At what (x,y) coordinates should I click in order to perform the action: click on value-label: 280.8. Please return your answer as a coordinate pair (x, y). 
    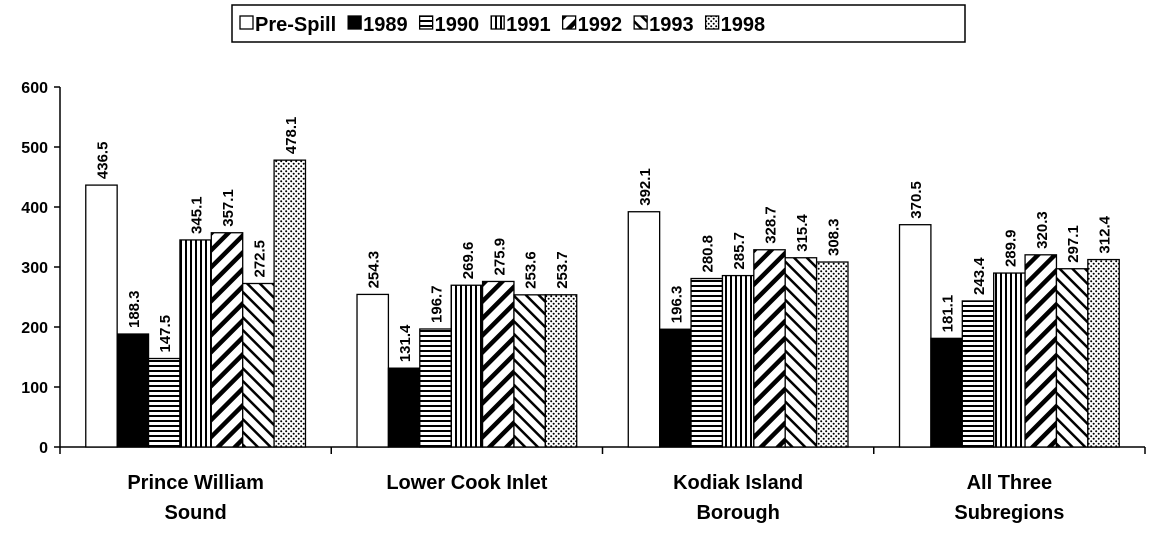
    Looking at the image, I should click on (708, 254).